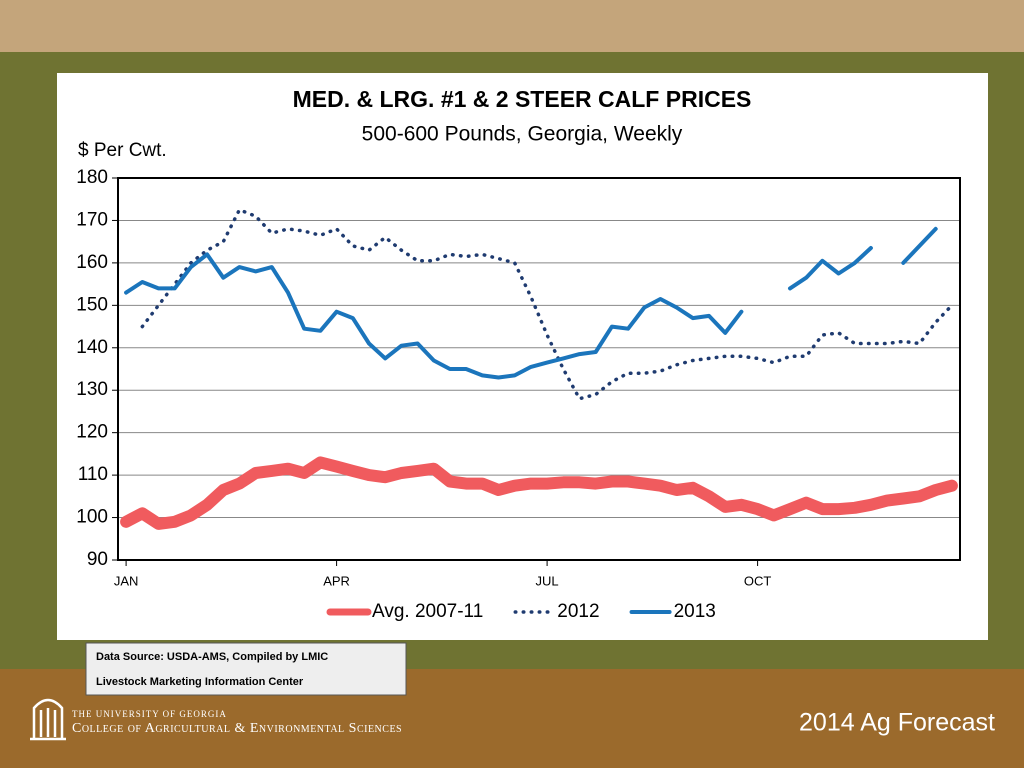 The height and width of the screenshot is (768, 1024). I want to click on series-line, so click(539, 493).